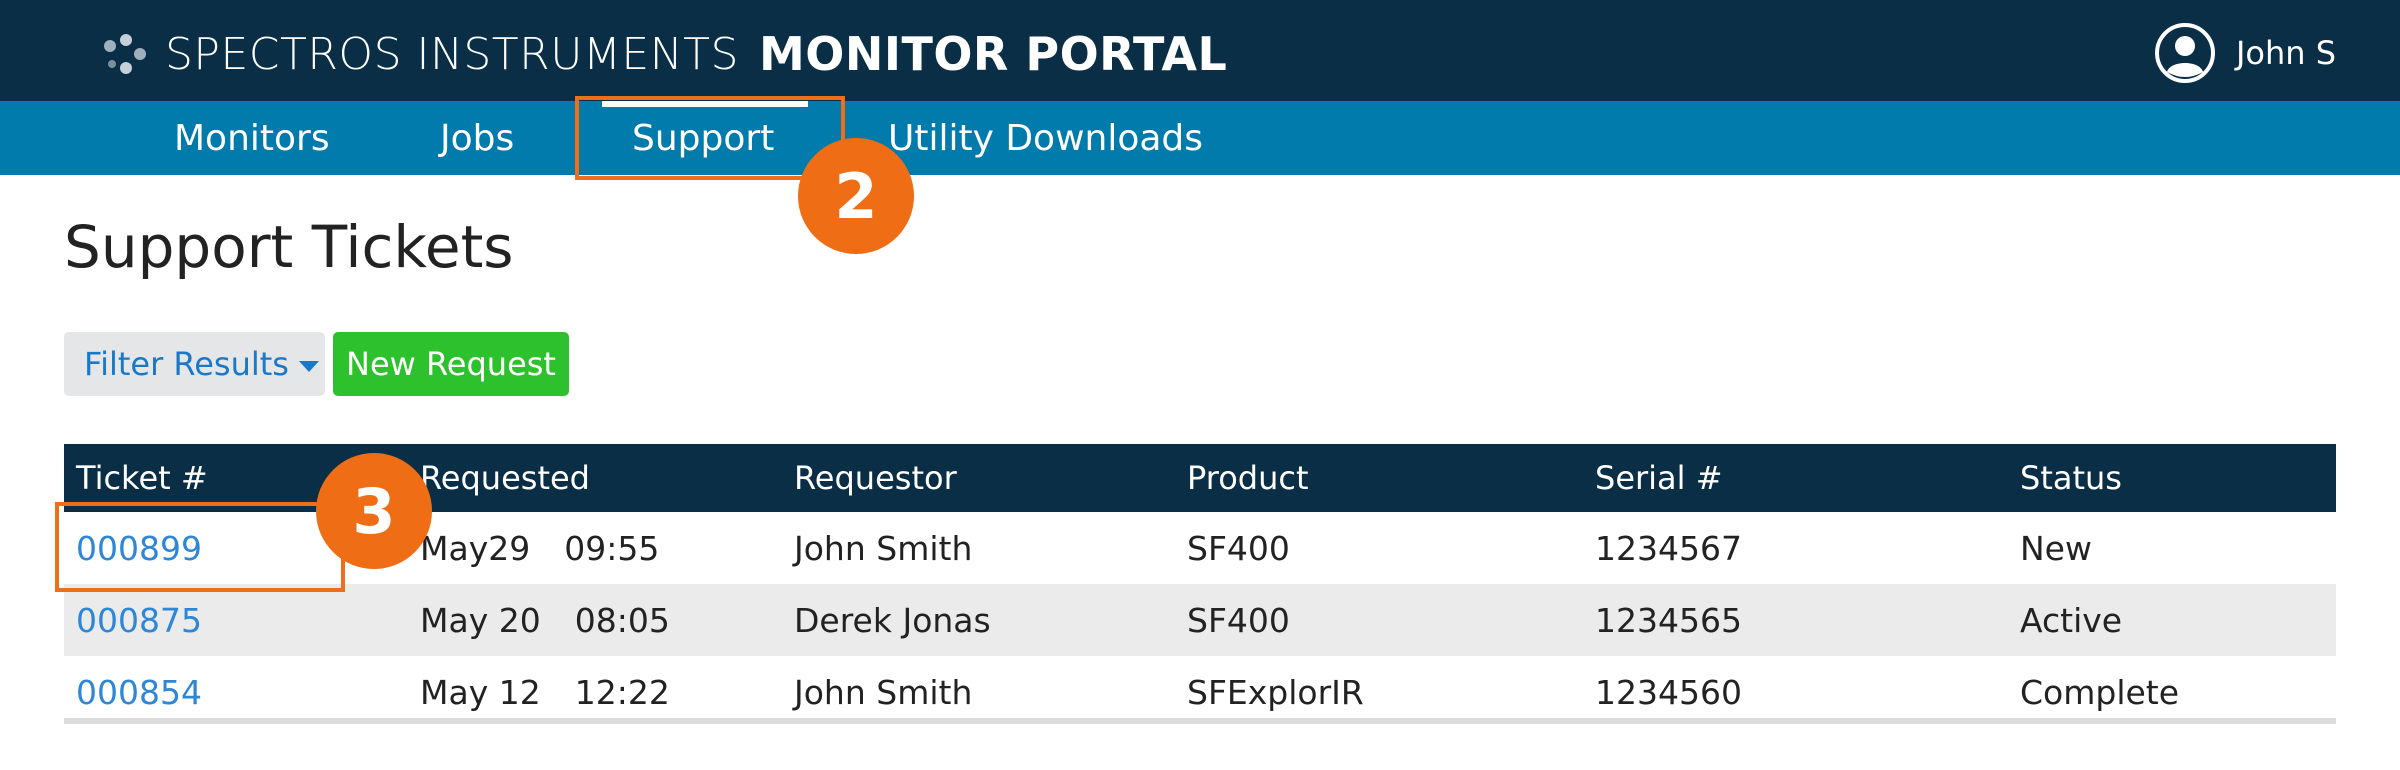 The width and height of the screenshot is (2400, 770). Describe the element at coordinates (993, 54) in the screenshot. I see `portal-name: MONITOR PORTAL` at that location.